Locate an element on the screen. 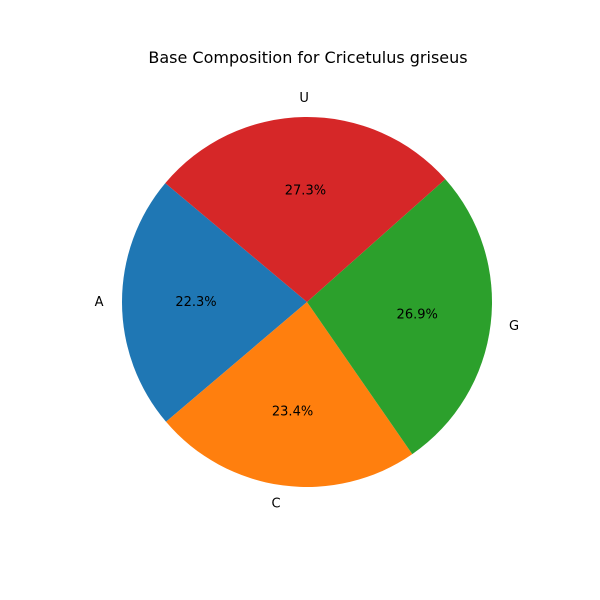 This screenshot has height=600, width=600. slice-percent-c: 23.4% is located at coordinates (292, 412).